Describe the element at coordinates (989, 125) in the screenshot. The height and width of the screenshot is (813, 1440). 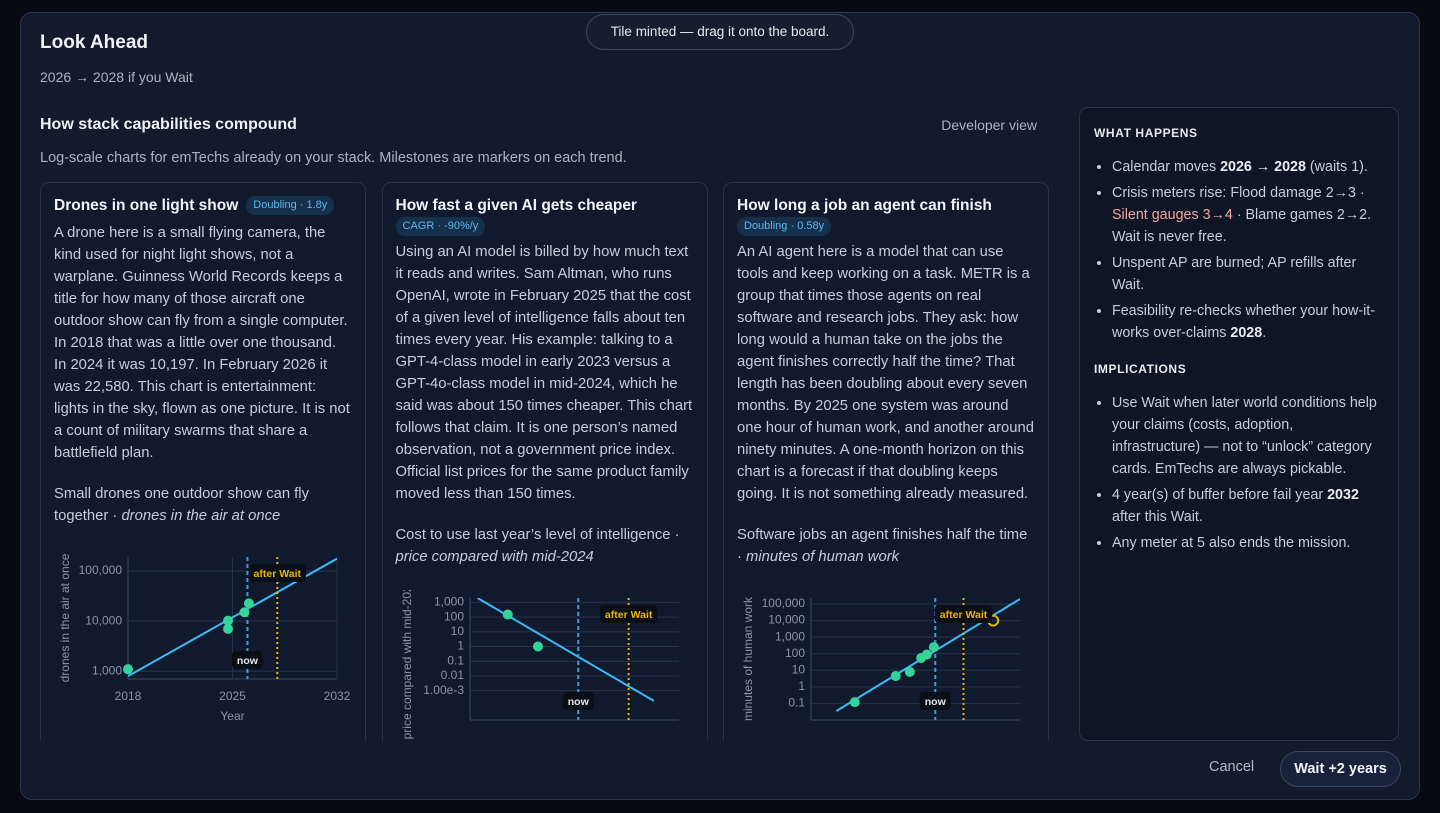
I see `developer-view-link: Developer view` at that location.